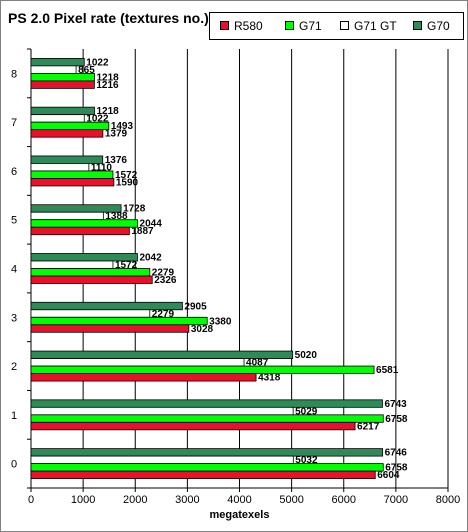  I want to click on chart-title: PS 2.0 Pixel rate (textures no.), so click(108, 18).